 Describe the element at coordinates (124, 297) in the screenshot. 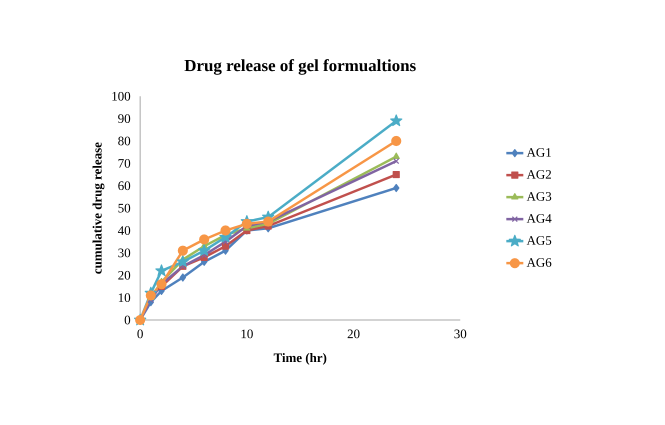

I see `y-tick-label: 10` at that location.